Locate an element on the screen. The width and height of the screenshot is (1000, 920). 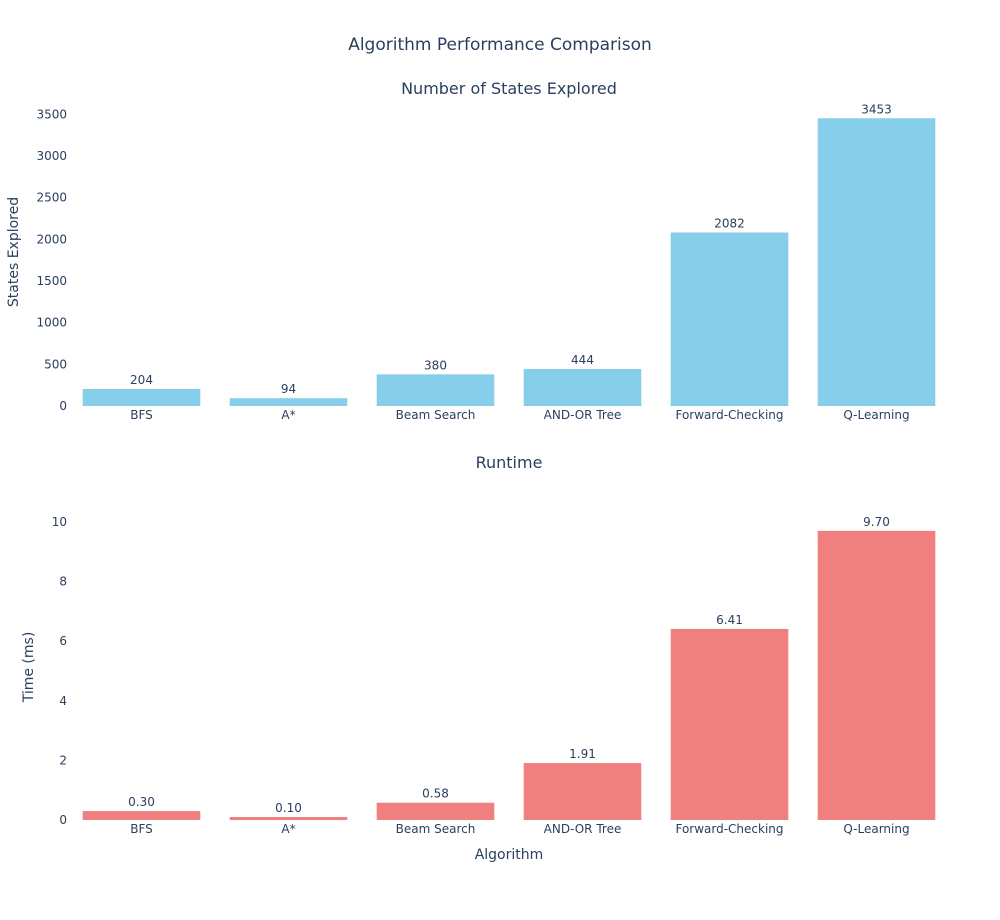
states-explored-y-tick-label: 1000 is located at coordinates (51, 323).